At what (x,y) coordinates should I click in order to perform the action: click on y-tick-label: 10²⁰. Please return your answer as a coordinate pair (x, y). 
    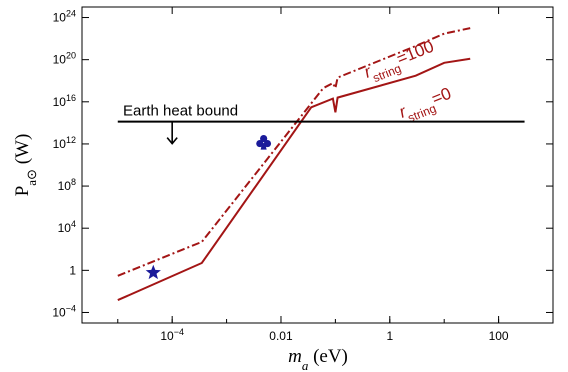
    Looking at the image, I should click on (64, 59).